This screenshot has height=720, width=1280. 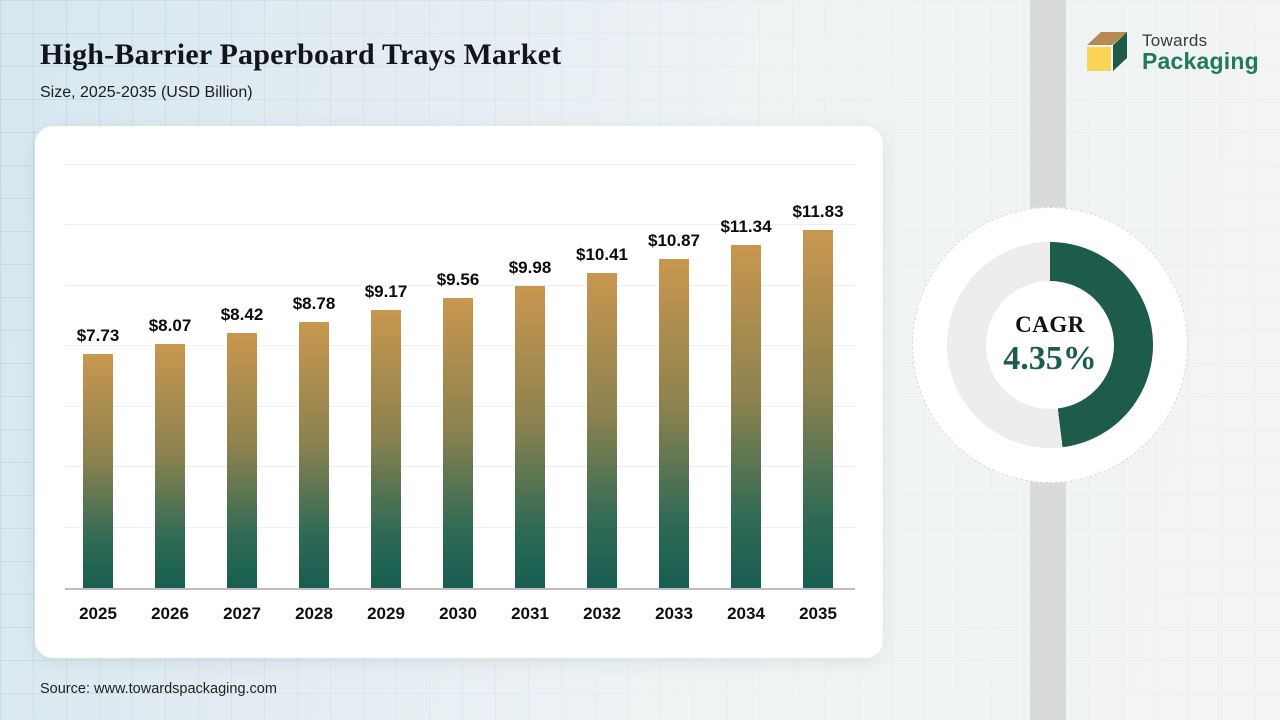 What do you see at coordinates (386, 449) in the screenshot?
I see `bar-2029` at bounding box center [386, 449].